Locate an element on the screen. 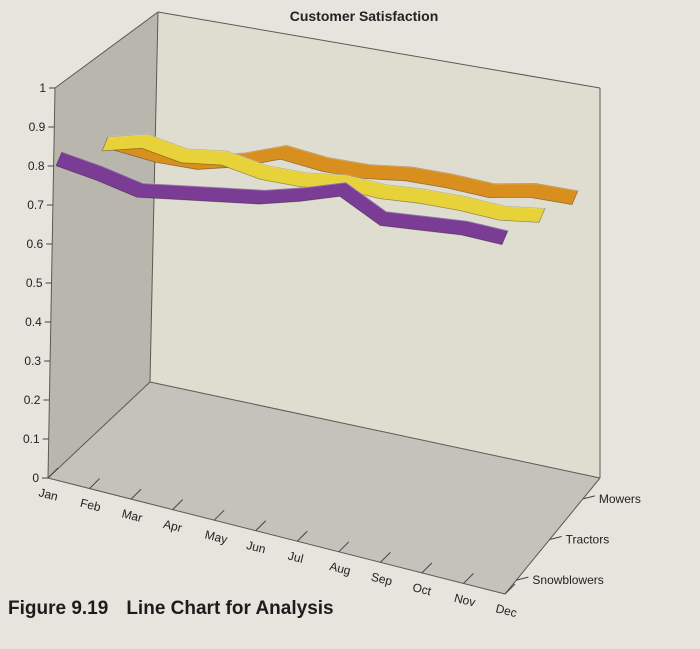 The height and width of the screenshot is (649, 700). x-tick-label: Dec is located at coordinates (506, 610).